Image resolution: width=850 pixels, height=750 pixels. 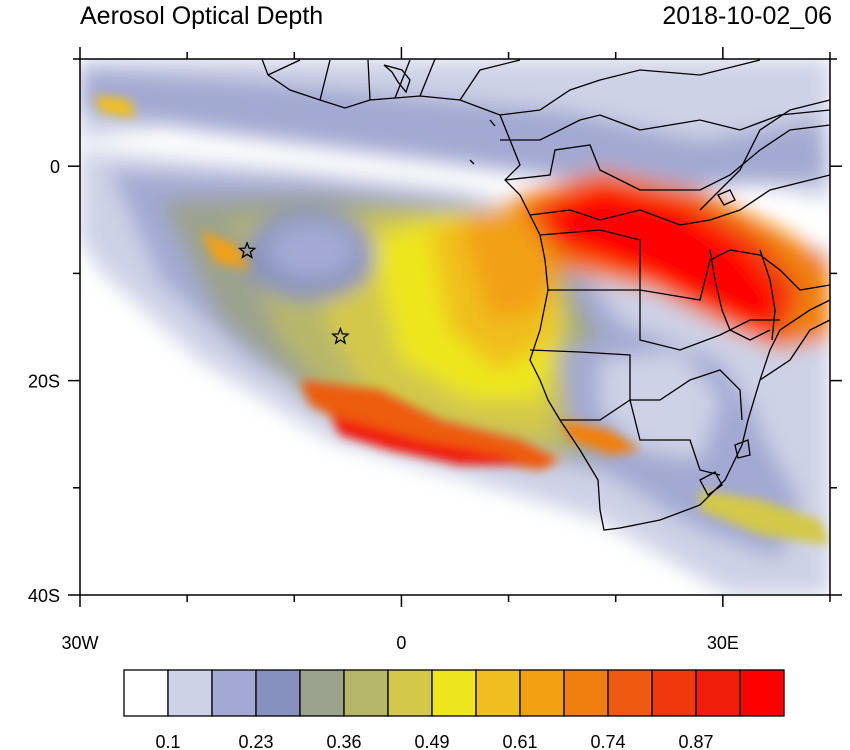 What do you see at coordinates (401, 643) in the screenshot?
I see `x-tick-label: 0` at bounding box center [401, 643].